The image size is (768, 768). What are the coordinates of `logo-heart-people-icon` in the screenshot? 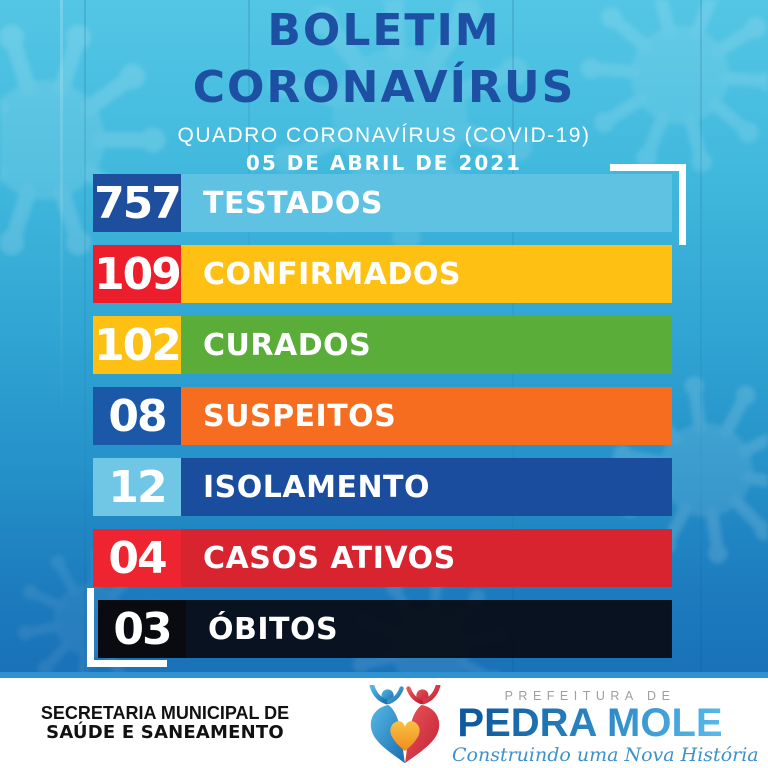 It's located at (405, 724).